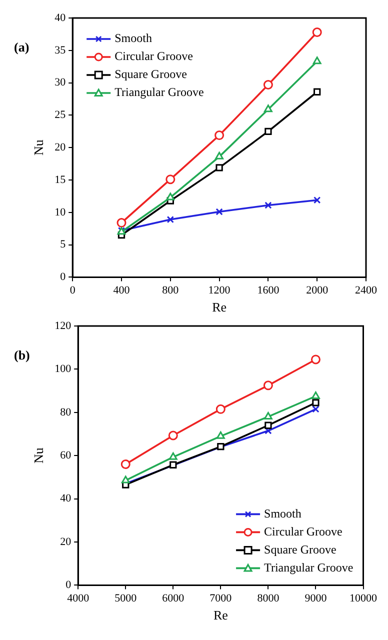 The height and width of the screenshot is (640, 388). I want to click on x-tick-label: 7000, so click(221, 598).